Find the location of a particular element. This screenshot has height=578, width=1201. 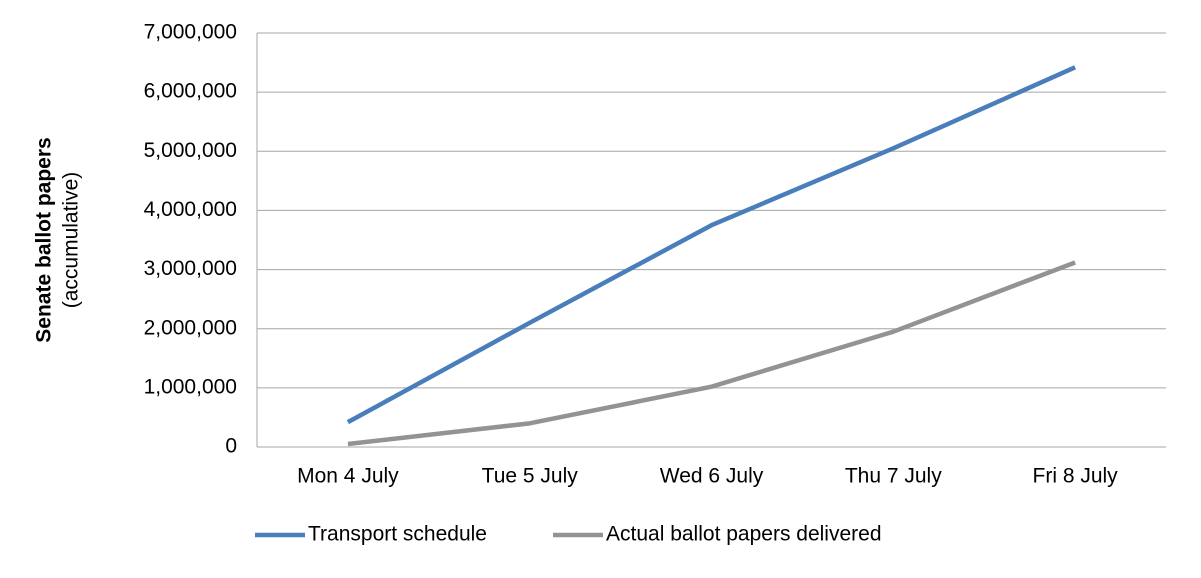

x-tick-label: Mon 4 July is located at coordinates (348, 476).